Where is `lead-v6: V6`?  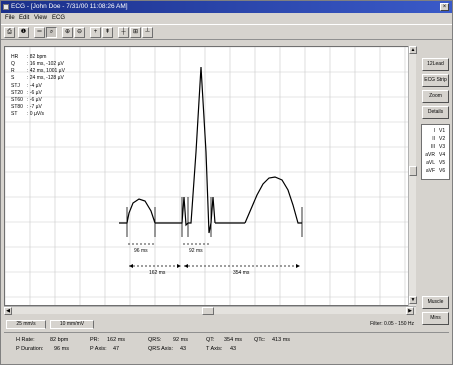
lead-v6: V6 is located at coordinates (442, 171).